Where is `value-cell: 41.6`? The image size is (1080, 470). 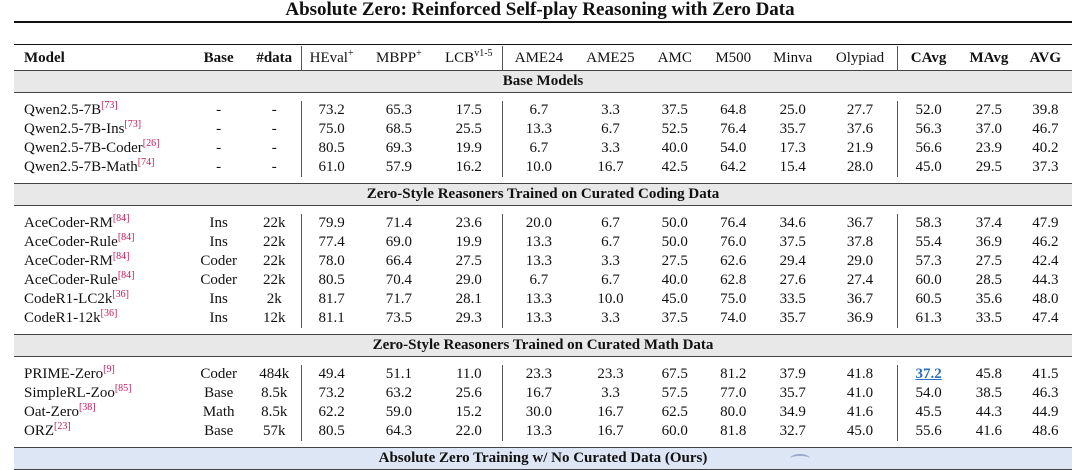
value-cell: 41.6 is located at coordinates (989, 431).